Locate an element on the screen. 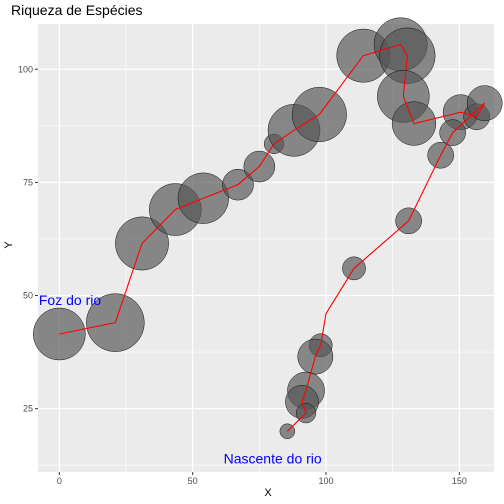 The image size is (504, 504). y-axis-title: Y is located at coordinates (9, 245).